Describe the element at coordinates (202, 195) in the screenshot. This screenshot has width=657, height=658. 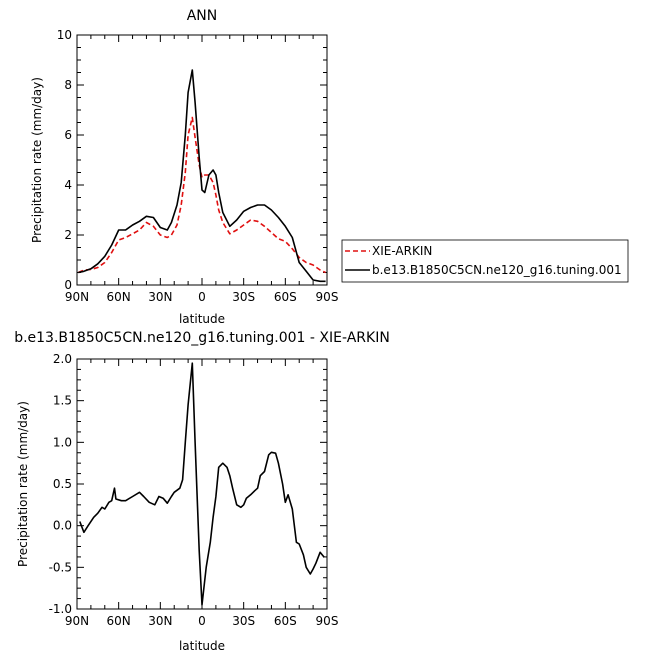
I see `panel1-series-line-xie-arkin` at that location.